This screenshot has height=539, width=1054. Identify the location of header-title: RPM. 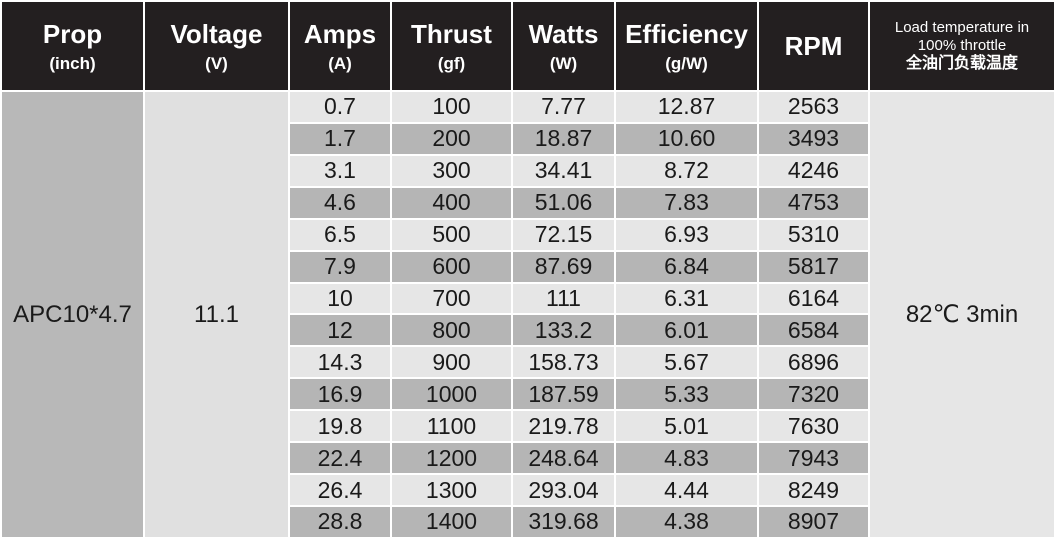
(813, 45).